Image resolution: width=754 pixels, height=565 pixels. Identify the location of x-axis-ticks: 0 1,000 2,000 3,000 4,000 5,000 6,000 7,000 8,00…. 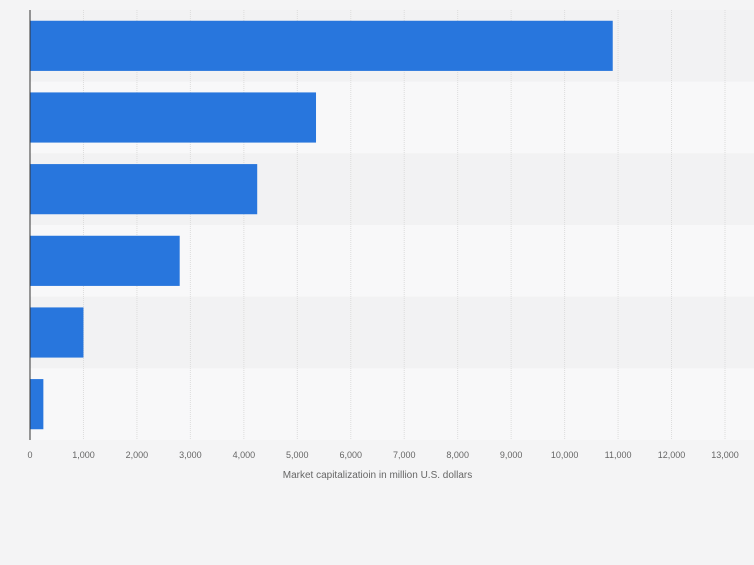
(382, 455).